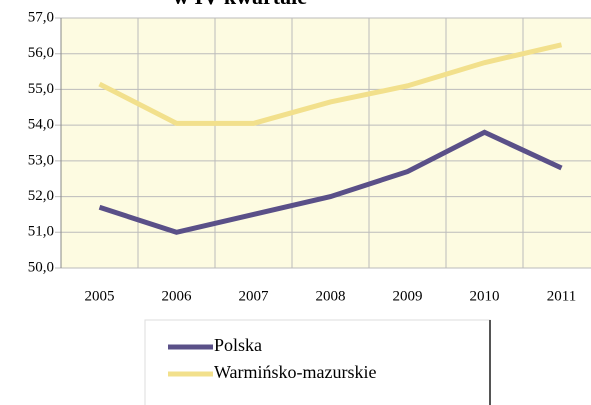 The height and width of the screenshot is (405, 591). What do you see at coordinates (41, 196) in the screenshot?
I see `y-tick-label: 52,0` at bounding box center [41, 196].